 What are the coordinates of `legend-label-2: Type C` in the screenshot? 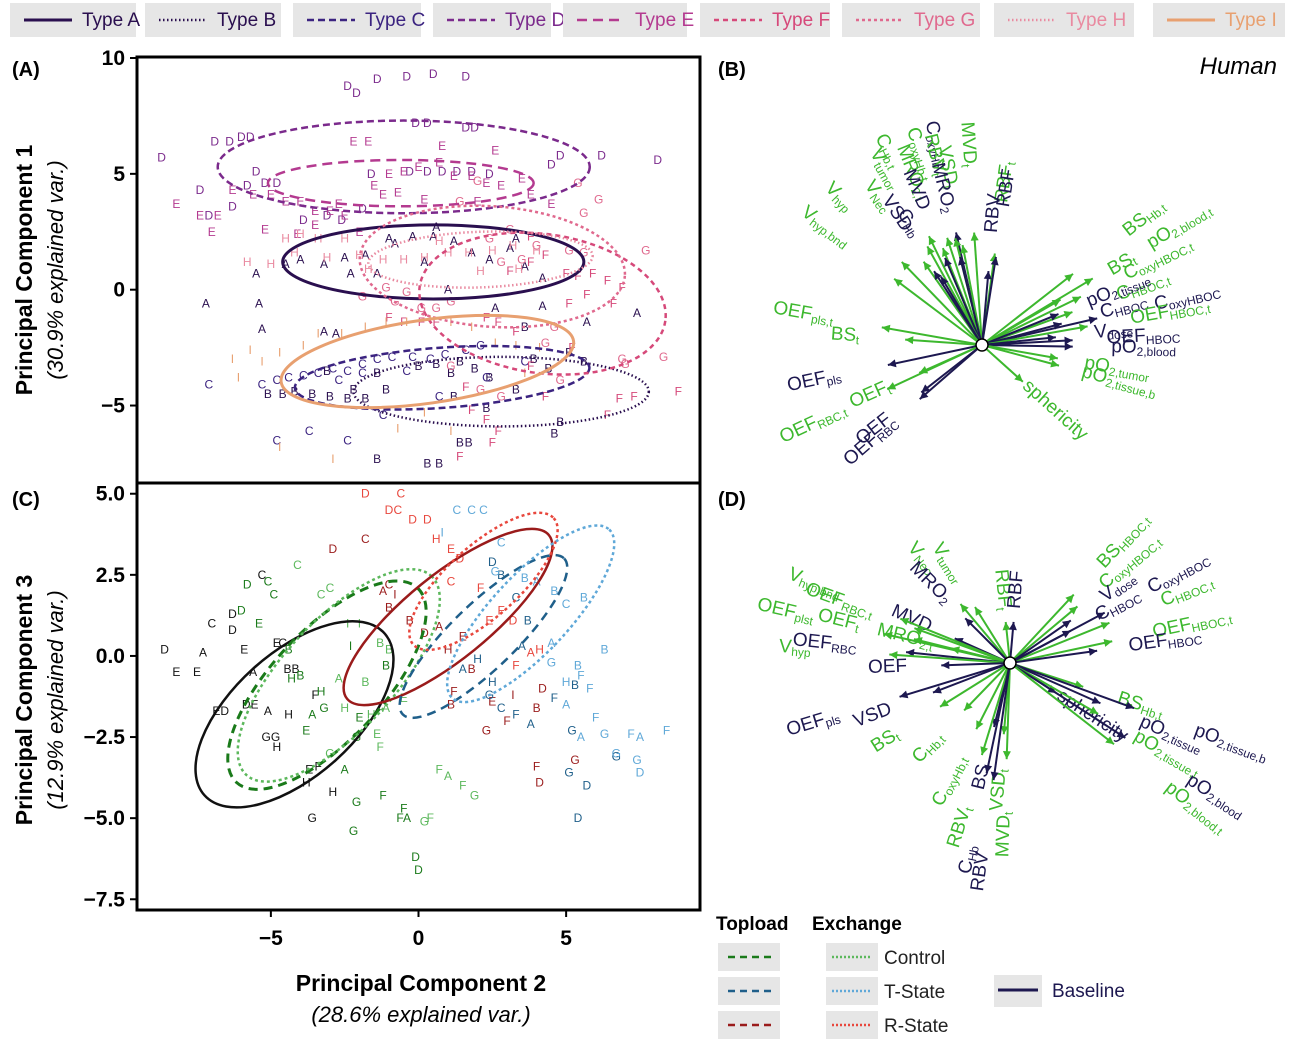 It's located at (395, 20).